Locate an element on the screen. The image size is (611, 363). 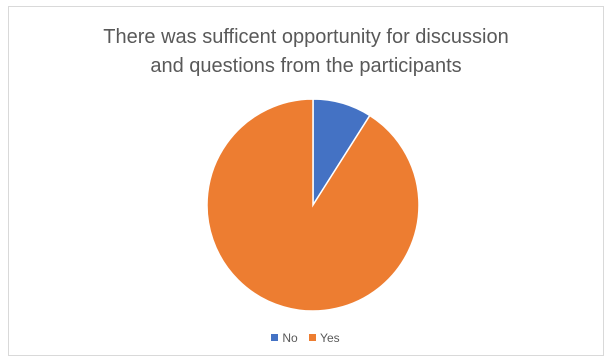
legend-item-yes: Yes is located at coordinates (324, 338).